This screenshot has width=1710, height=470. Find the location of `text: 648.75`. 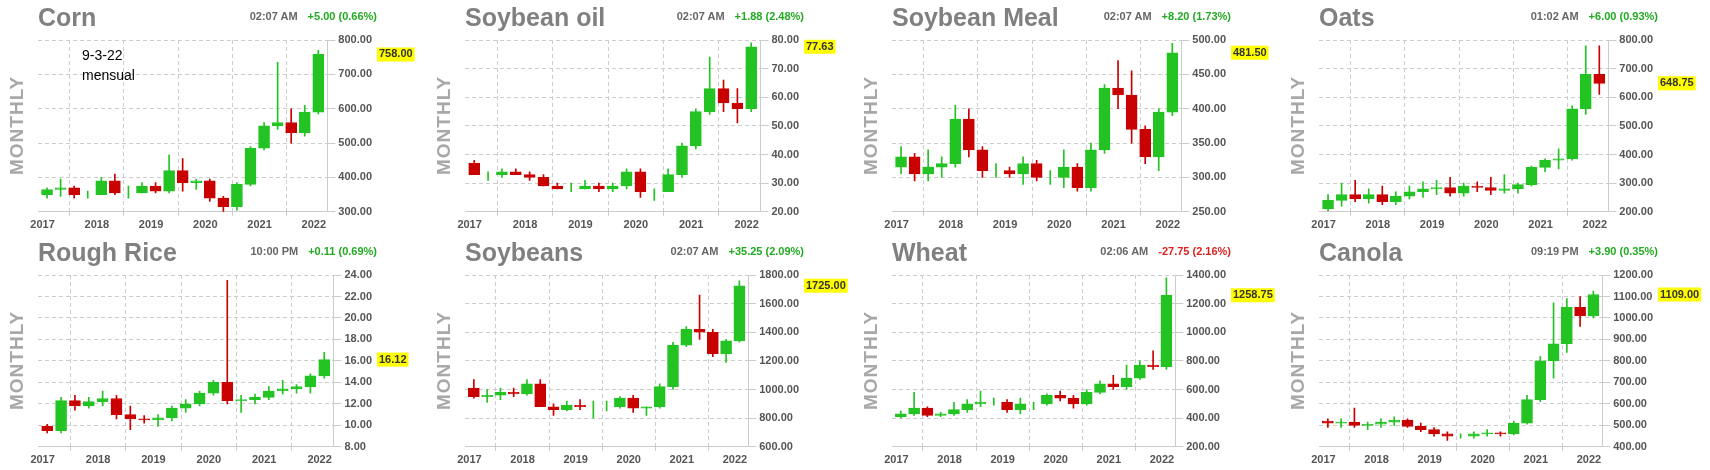

text: 648.75 is located at coordinates (1677, 82).